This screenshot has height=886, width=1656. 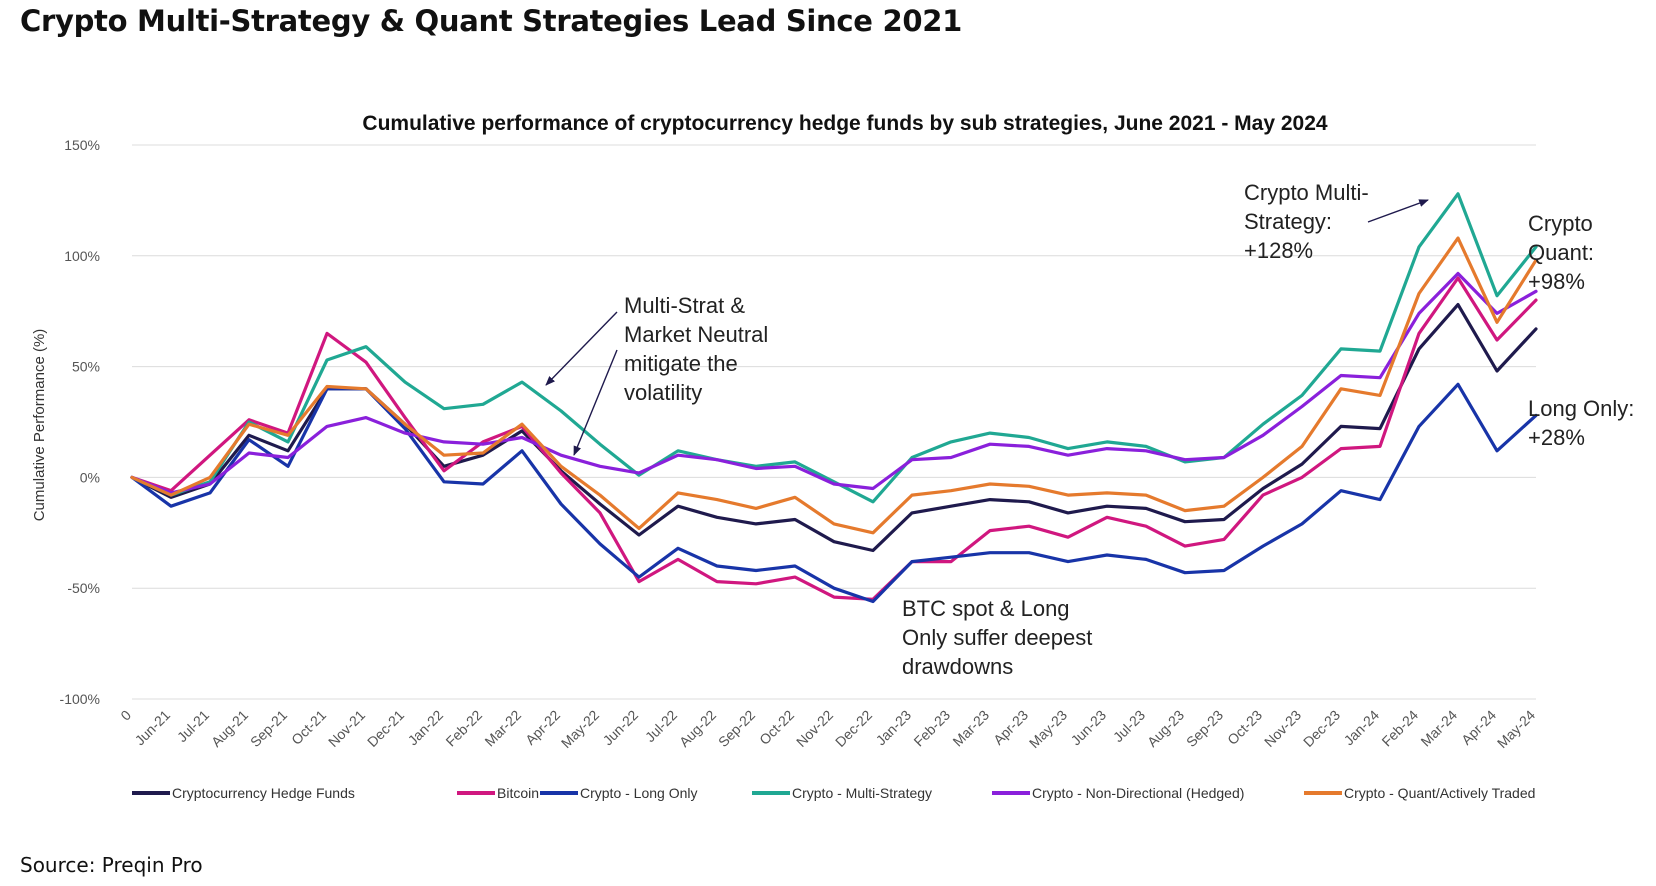 I want to click on legend-label: Cryptocurrency Hedge Funds, so click(x=263, y=793).